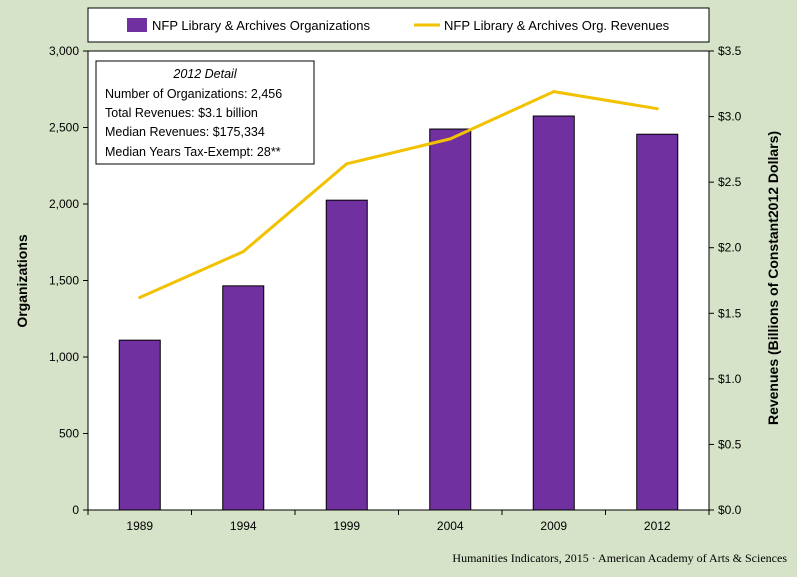 The width and height of the screenshot is (797, 577). Describe the element at coordinates (730, 248) in the screenshot. I see `y-tick-label-right: $2.0` at that location.